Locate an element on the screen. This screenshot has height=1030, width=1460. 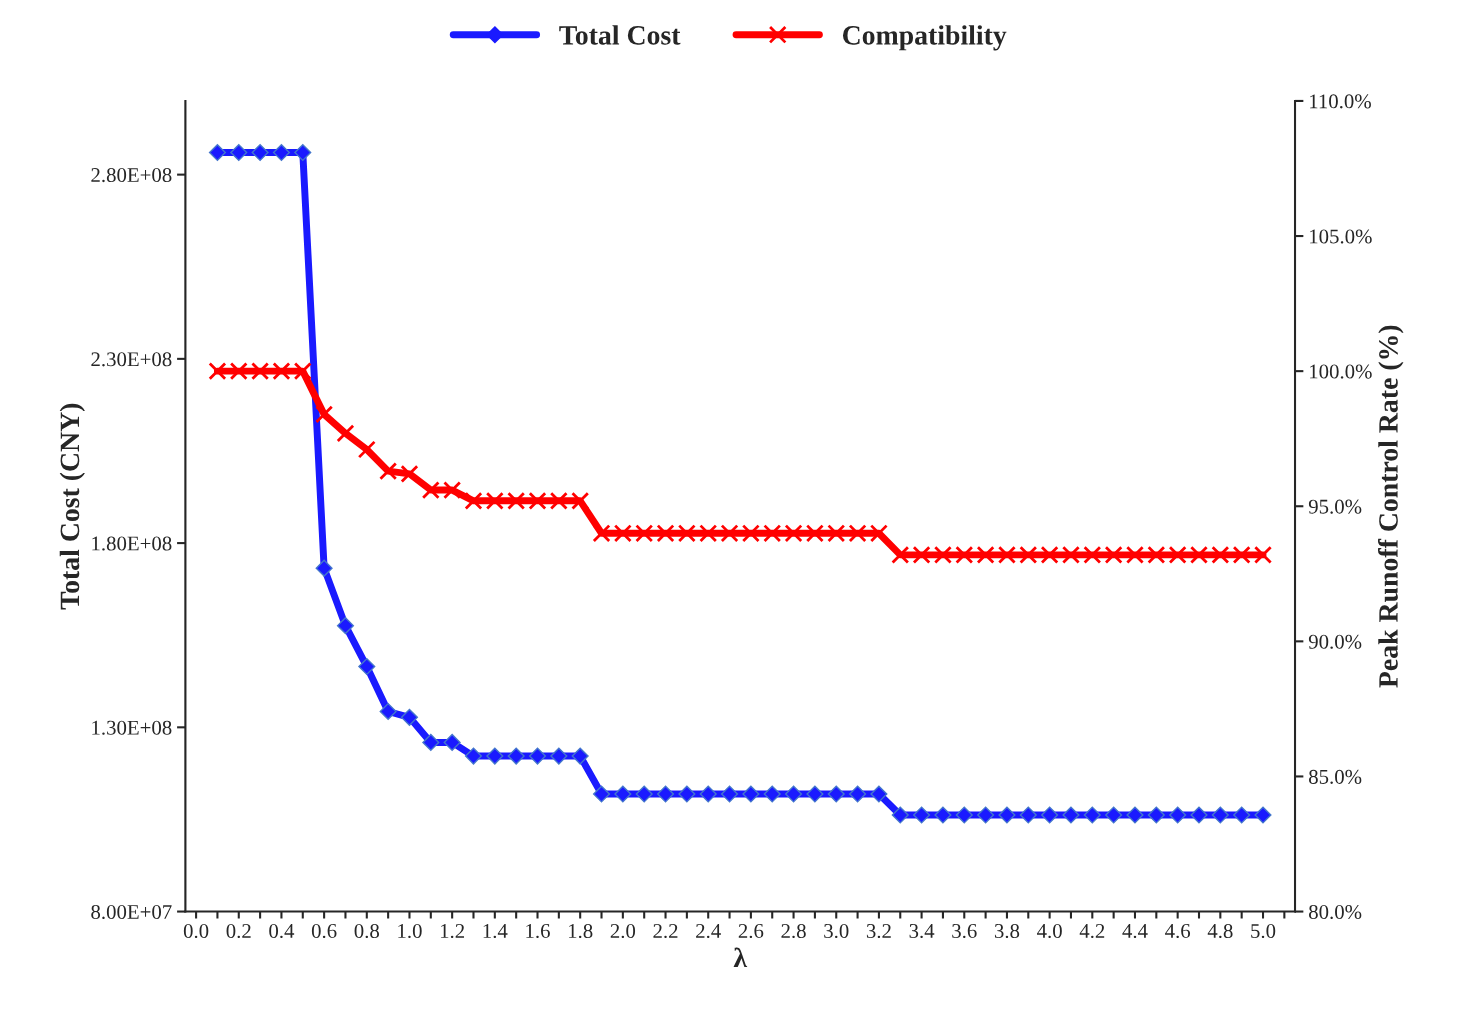
y2-tick-label: 105.0% is located at coordinates (1341, 236).